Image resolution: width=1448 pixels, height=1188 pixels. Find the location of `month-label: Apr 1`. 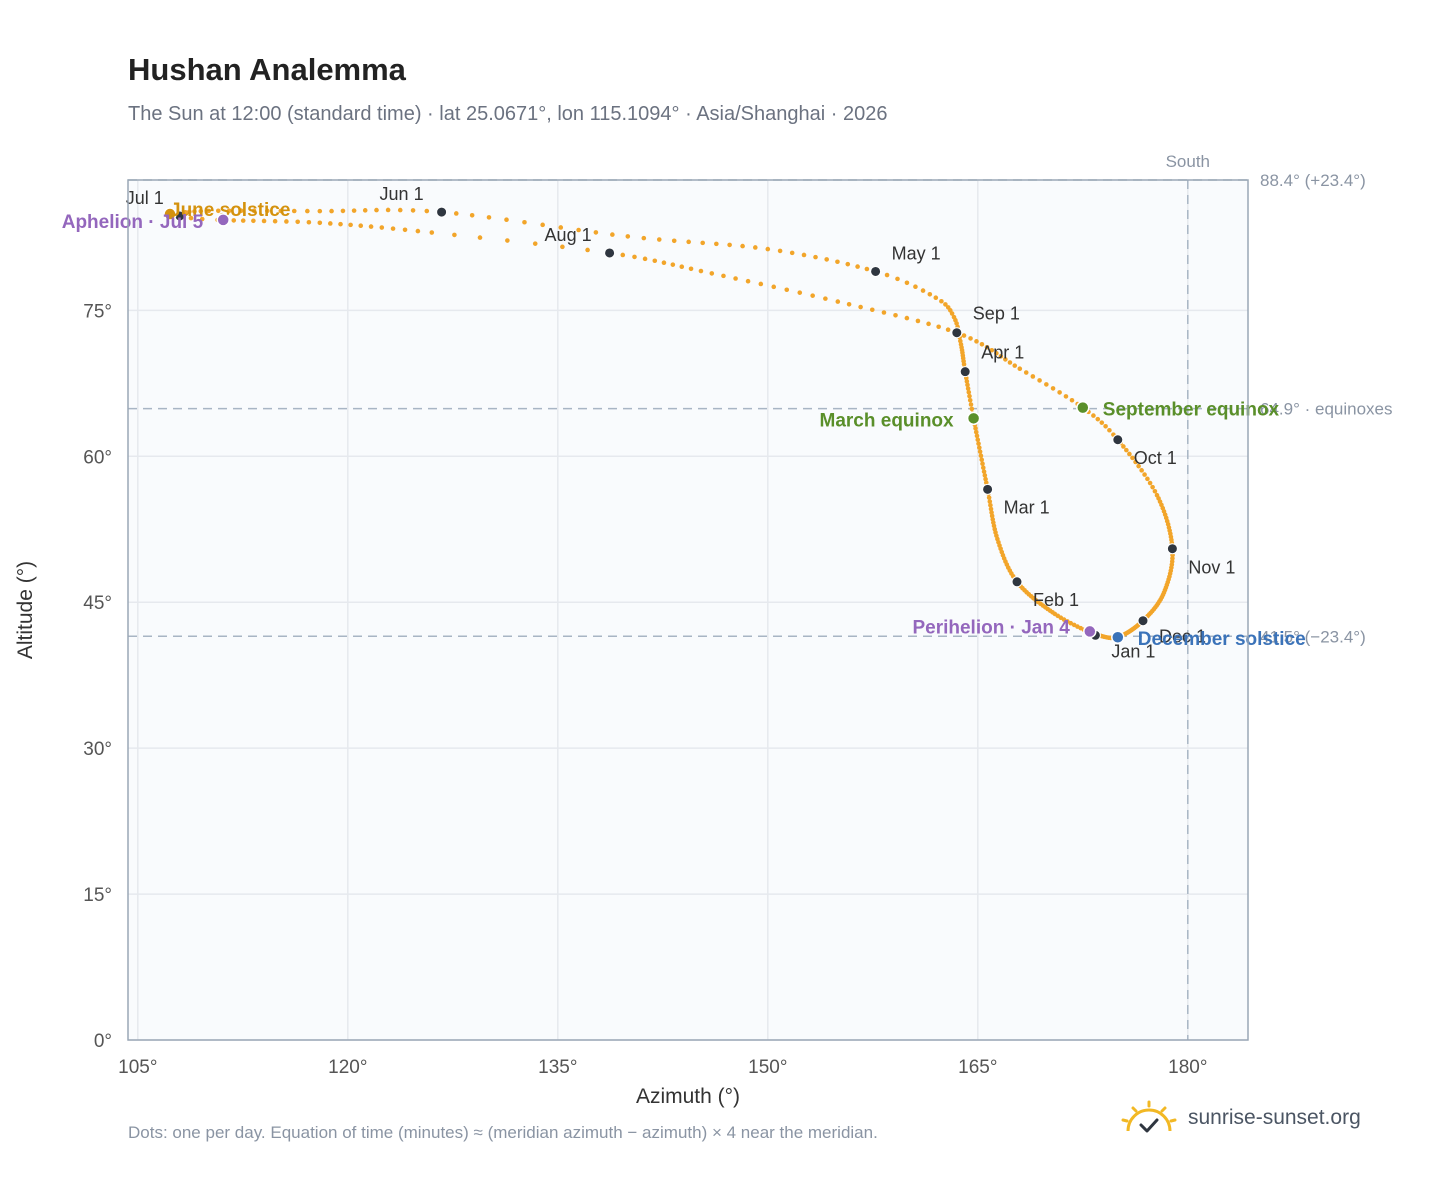

month-label: Apr 1 is located at coordinates (1002, 353).